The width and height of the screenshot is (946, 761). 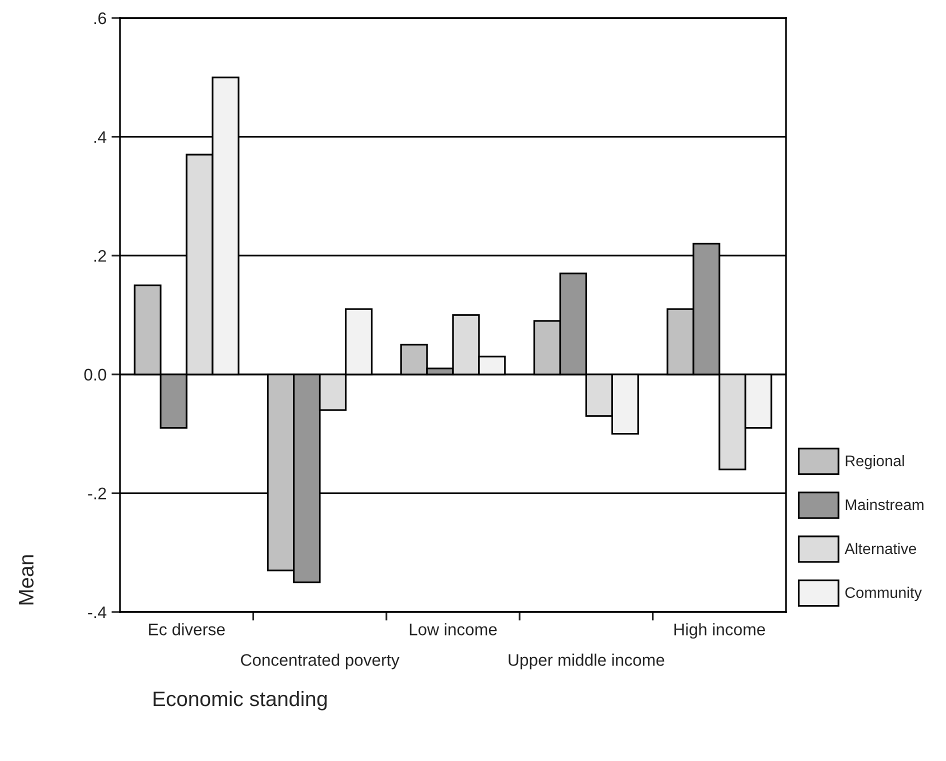 What do you see at coordinates (719, 631) in the screenshot?
I see `x-tick-label: High income` at bounding box center [719, 631].